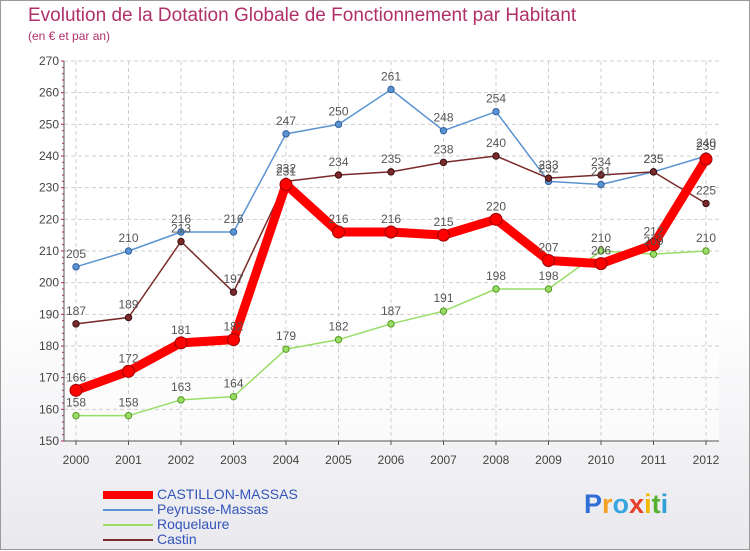  Describe the element at coordinates (49, 61) in the screenshot. I see `y-tick-label: 270` at that location.